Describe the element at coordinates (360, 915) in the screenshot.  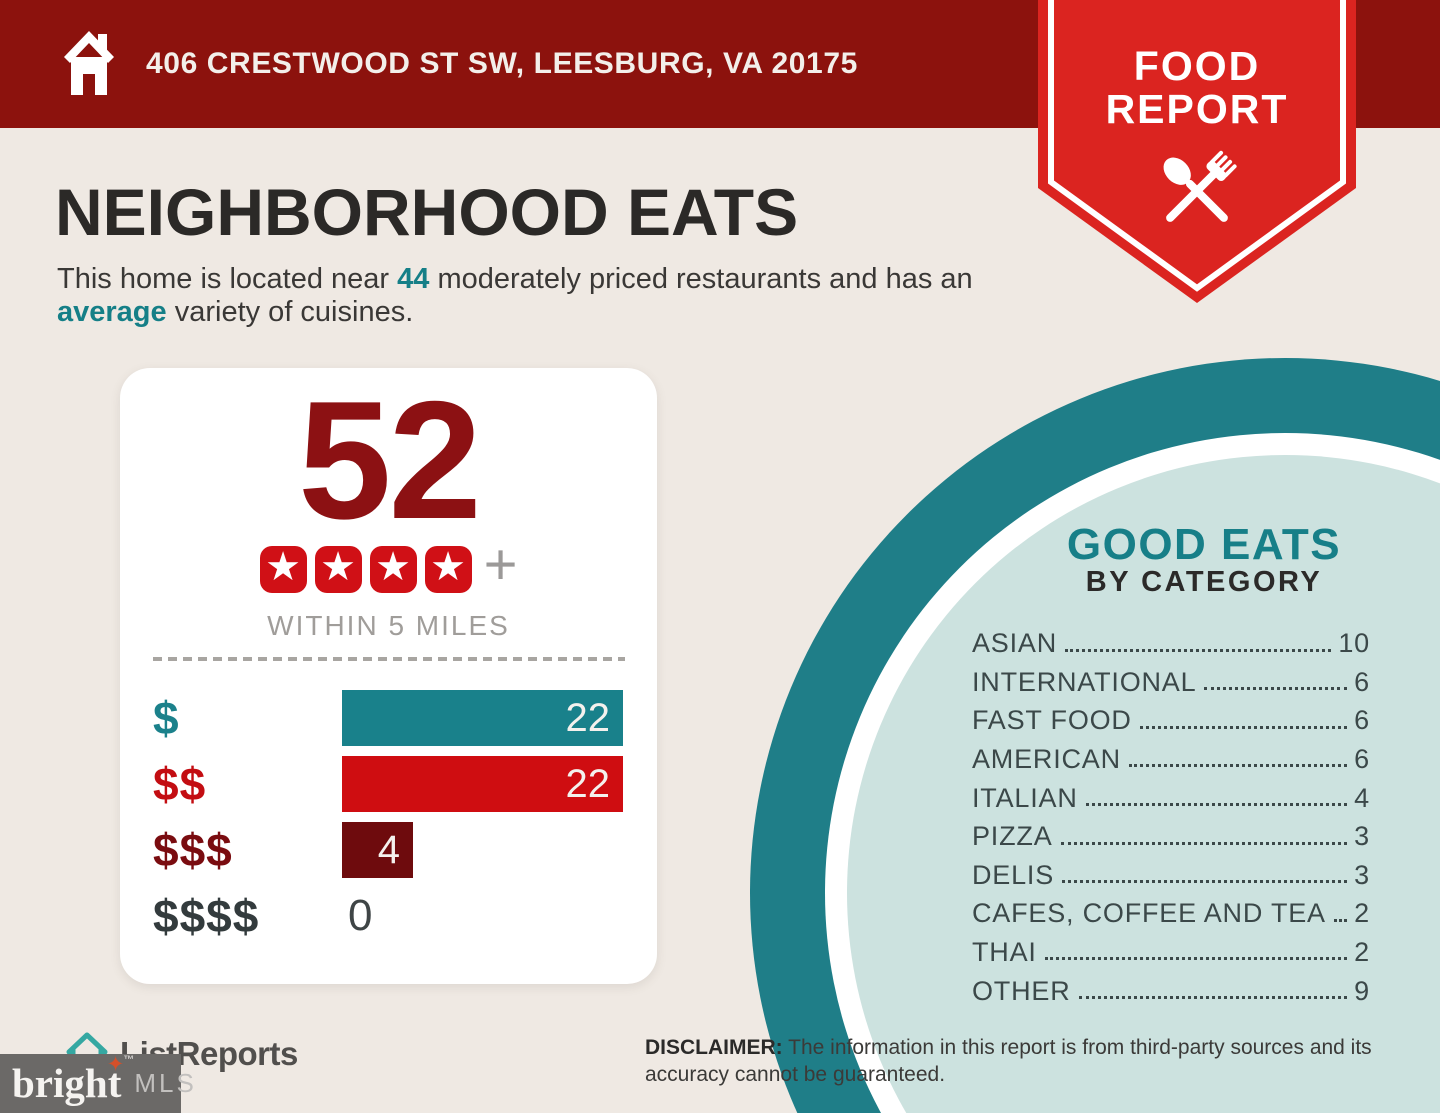
I see `price-tier-zero-value: 0` at that location.